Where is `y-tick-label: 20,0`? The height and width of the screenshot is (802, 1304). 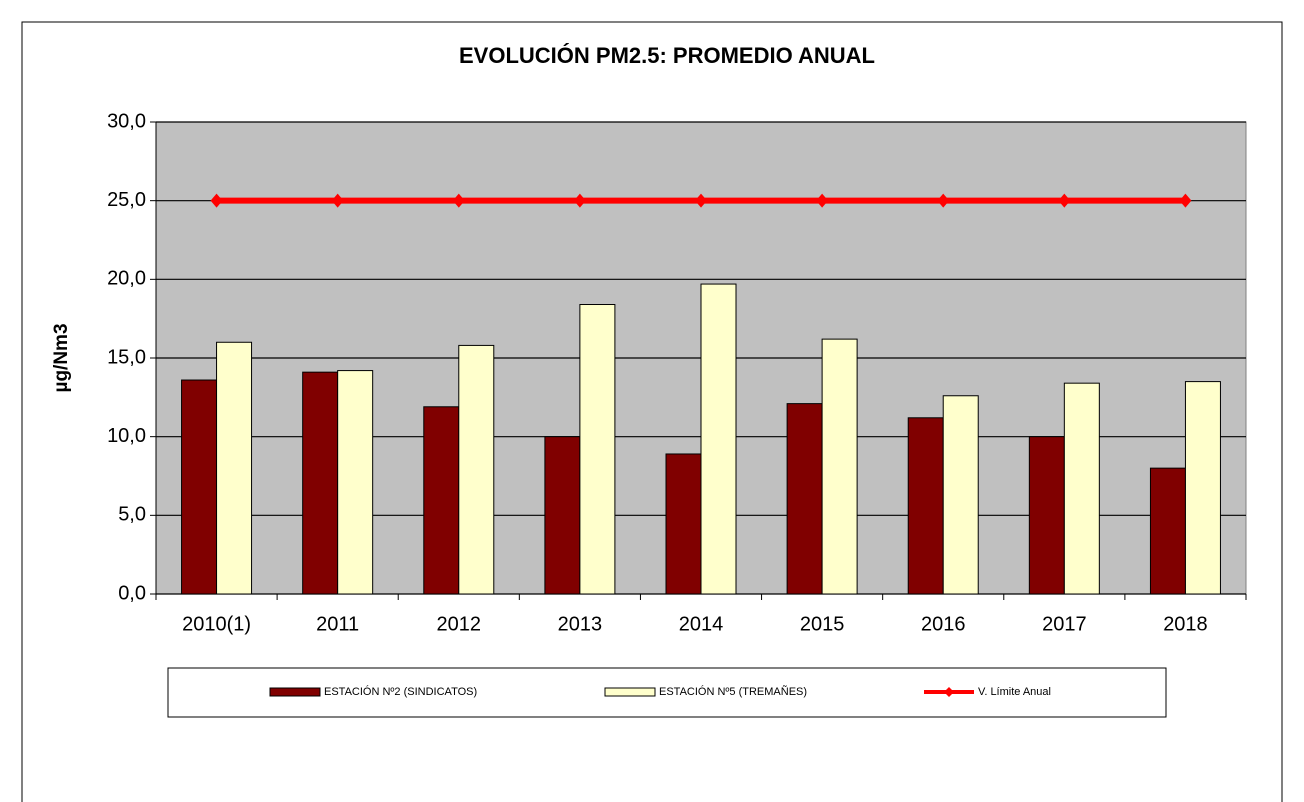
y-tick-label: 20,0 is located at coordinates (126, 279).